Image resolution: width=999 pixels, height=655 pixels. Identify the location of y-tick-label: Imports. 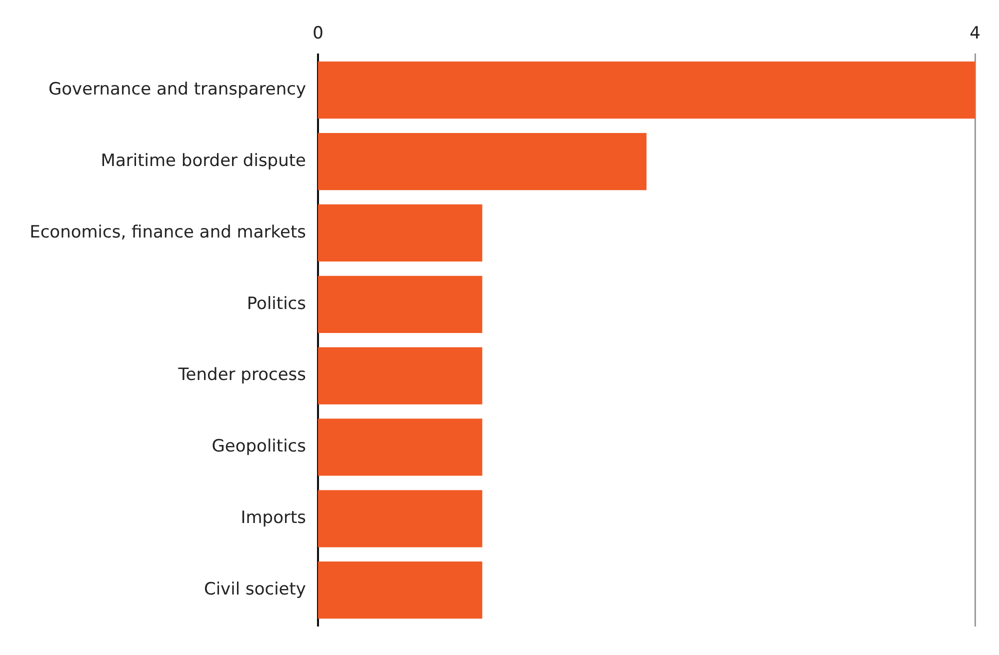
(273, 518).